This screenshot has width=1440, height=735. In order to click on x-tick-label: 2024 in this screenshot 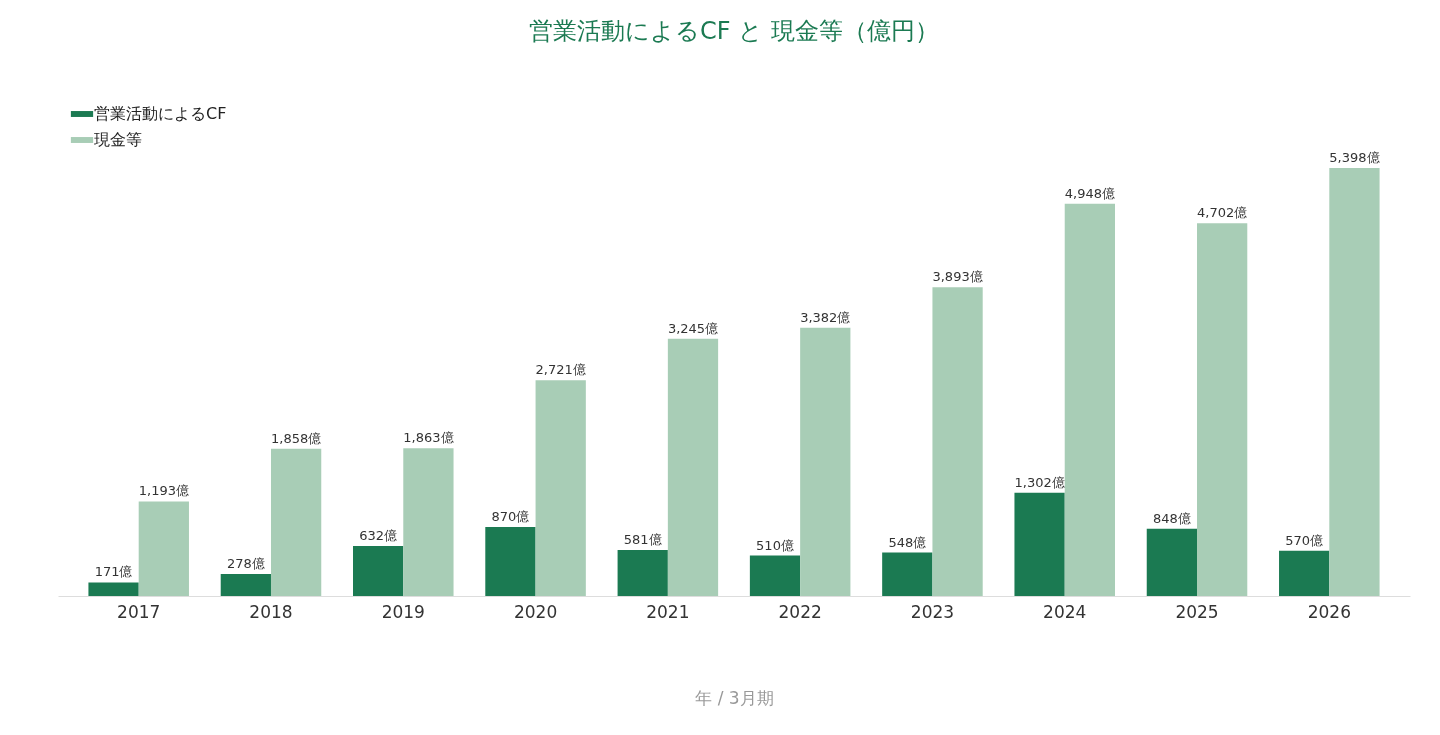, I will do `click(1065, 611)`.